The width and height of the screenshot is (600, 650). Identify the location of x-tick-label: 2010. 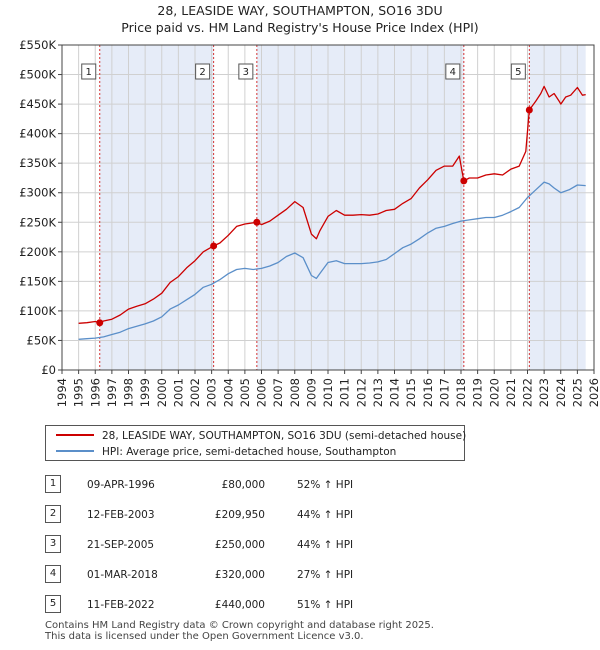
(328, 392).